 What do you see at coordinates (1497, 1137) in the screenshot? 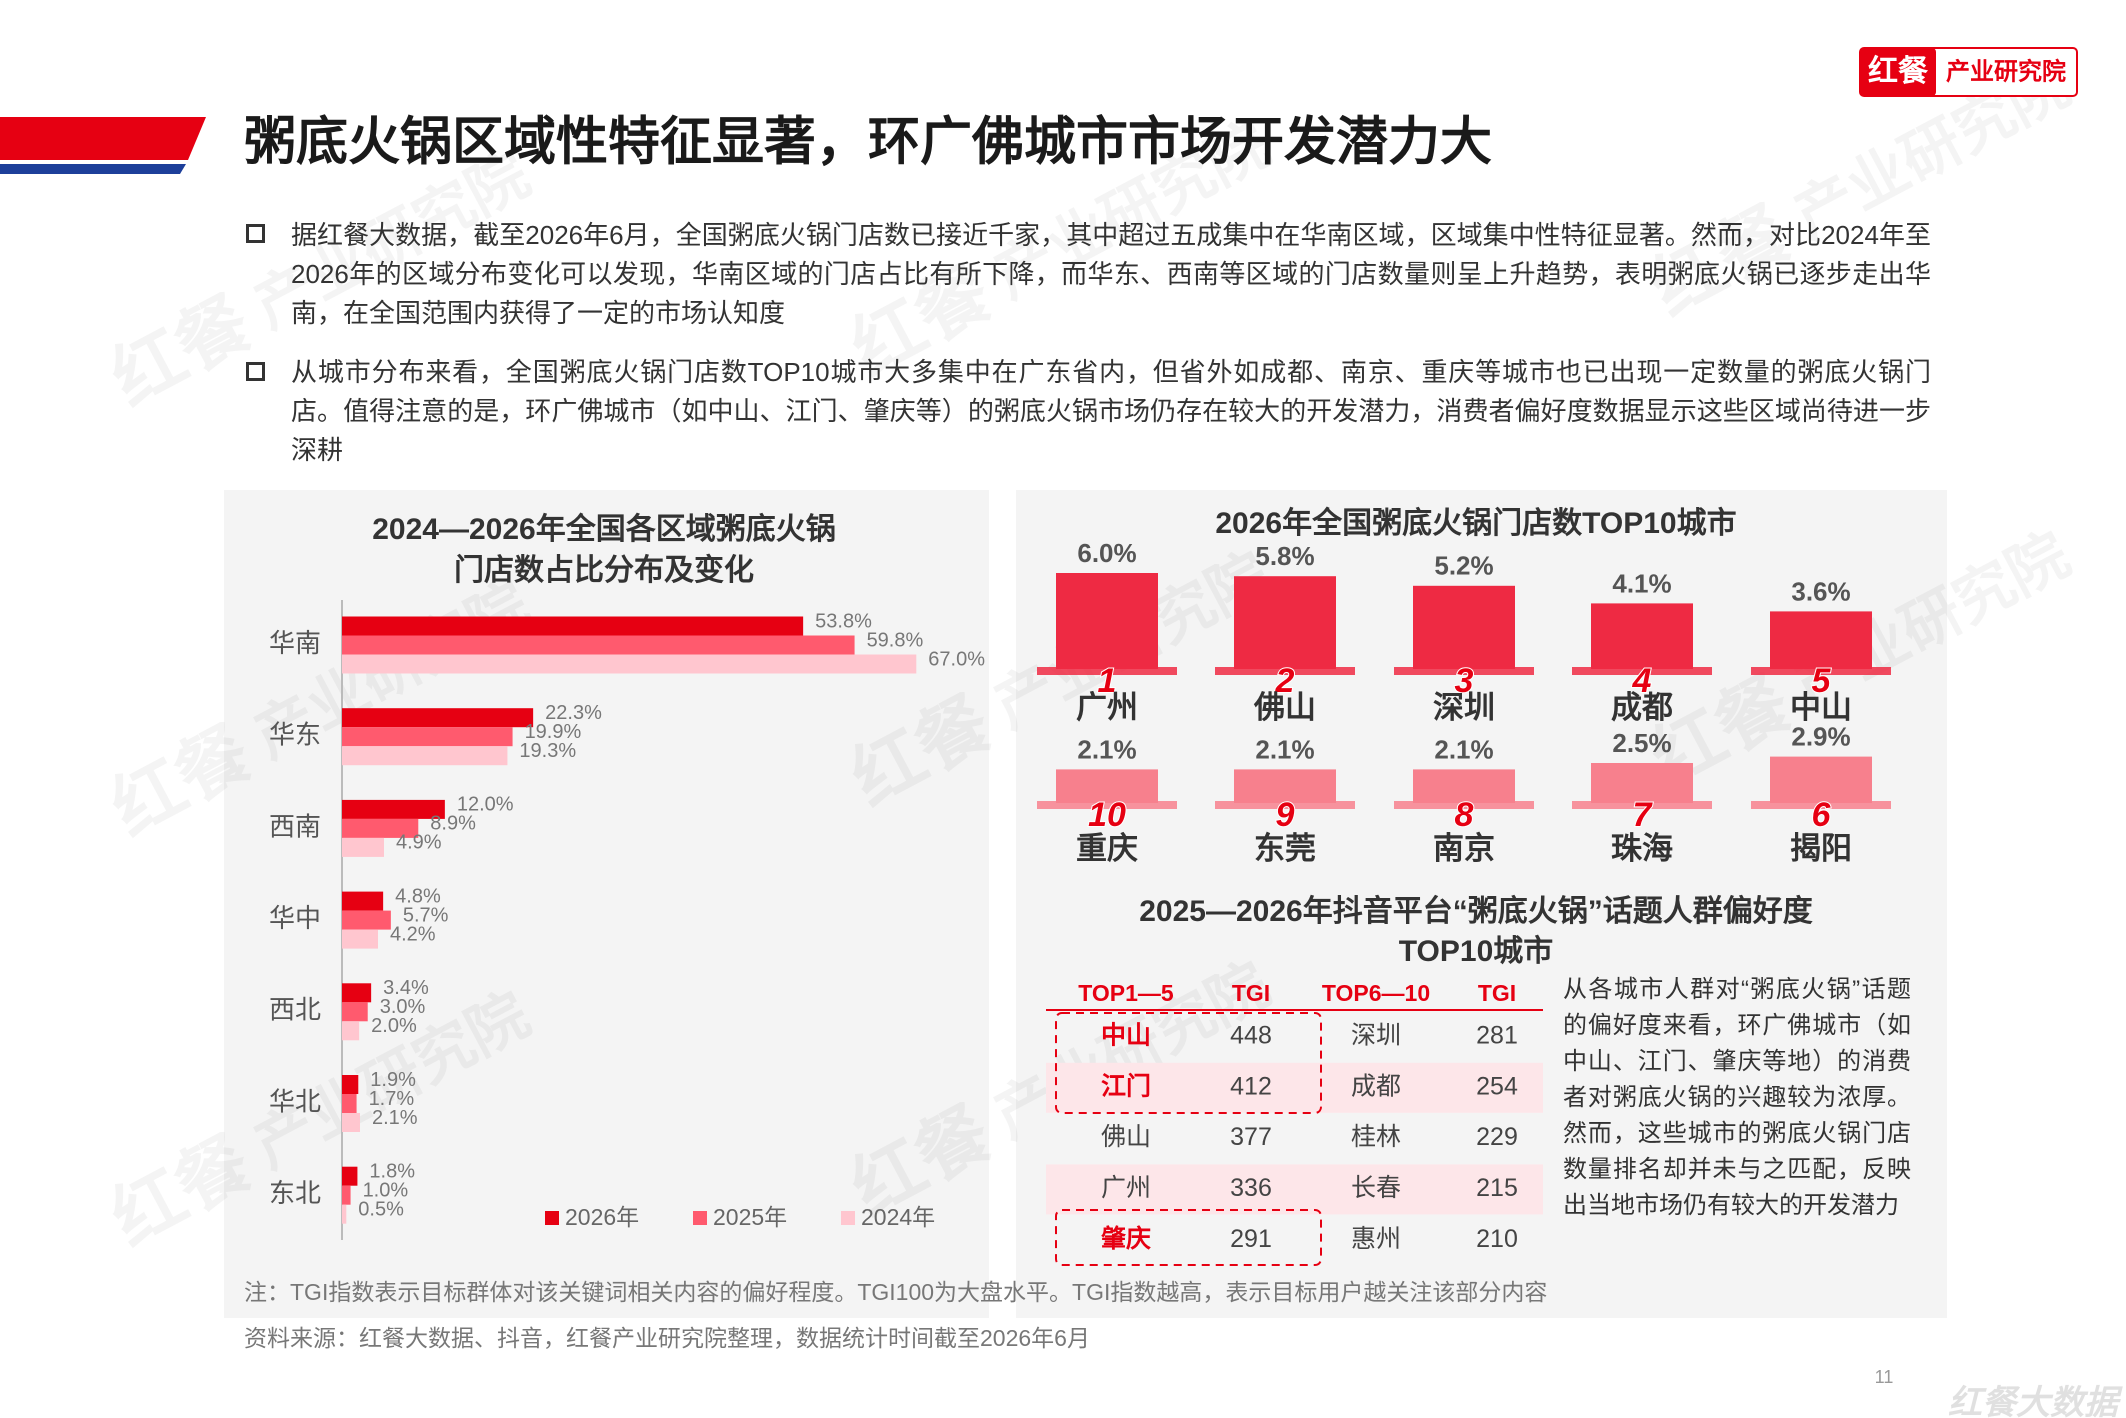
I see `table-cell: 229` at bounding box center [1497, 1137].